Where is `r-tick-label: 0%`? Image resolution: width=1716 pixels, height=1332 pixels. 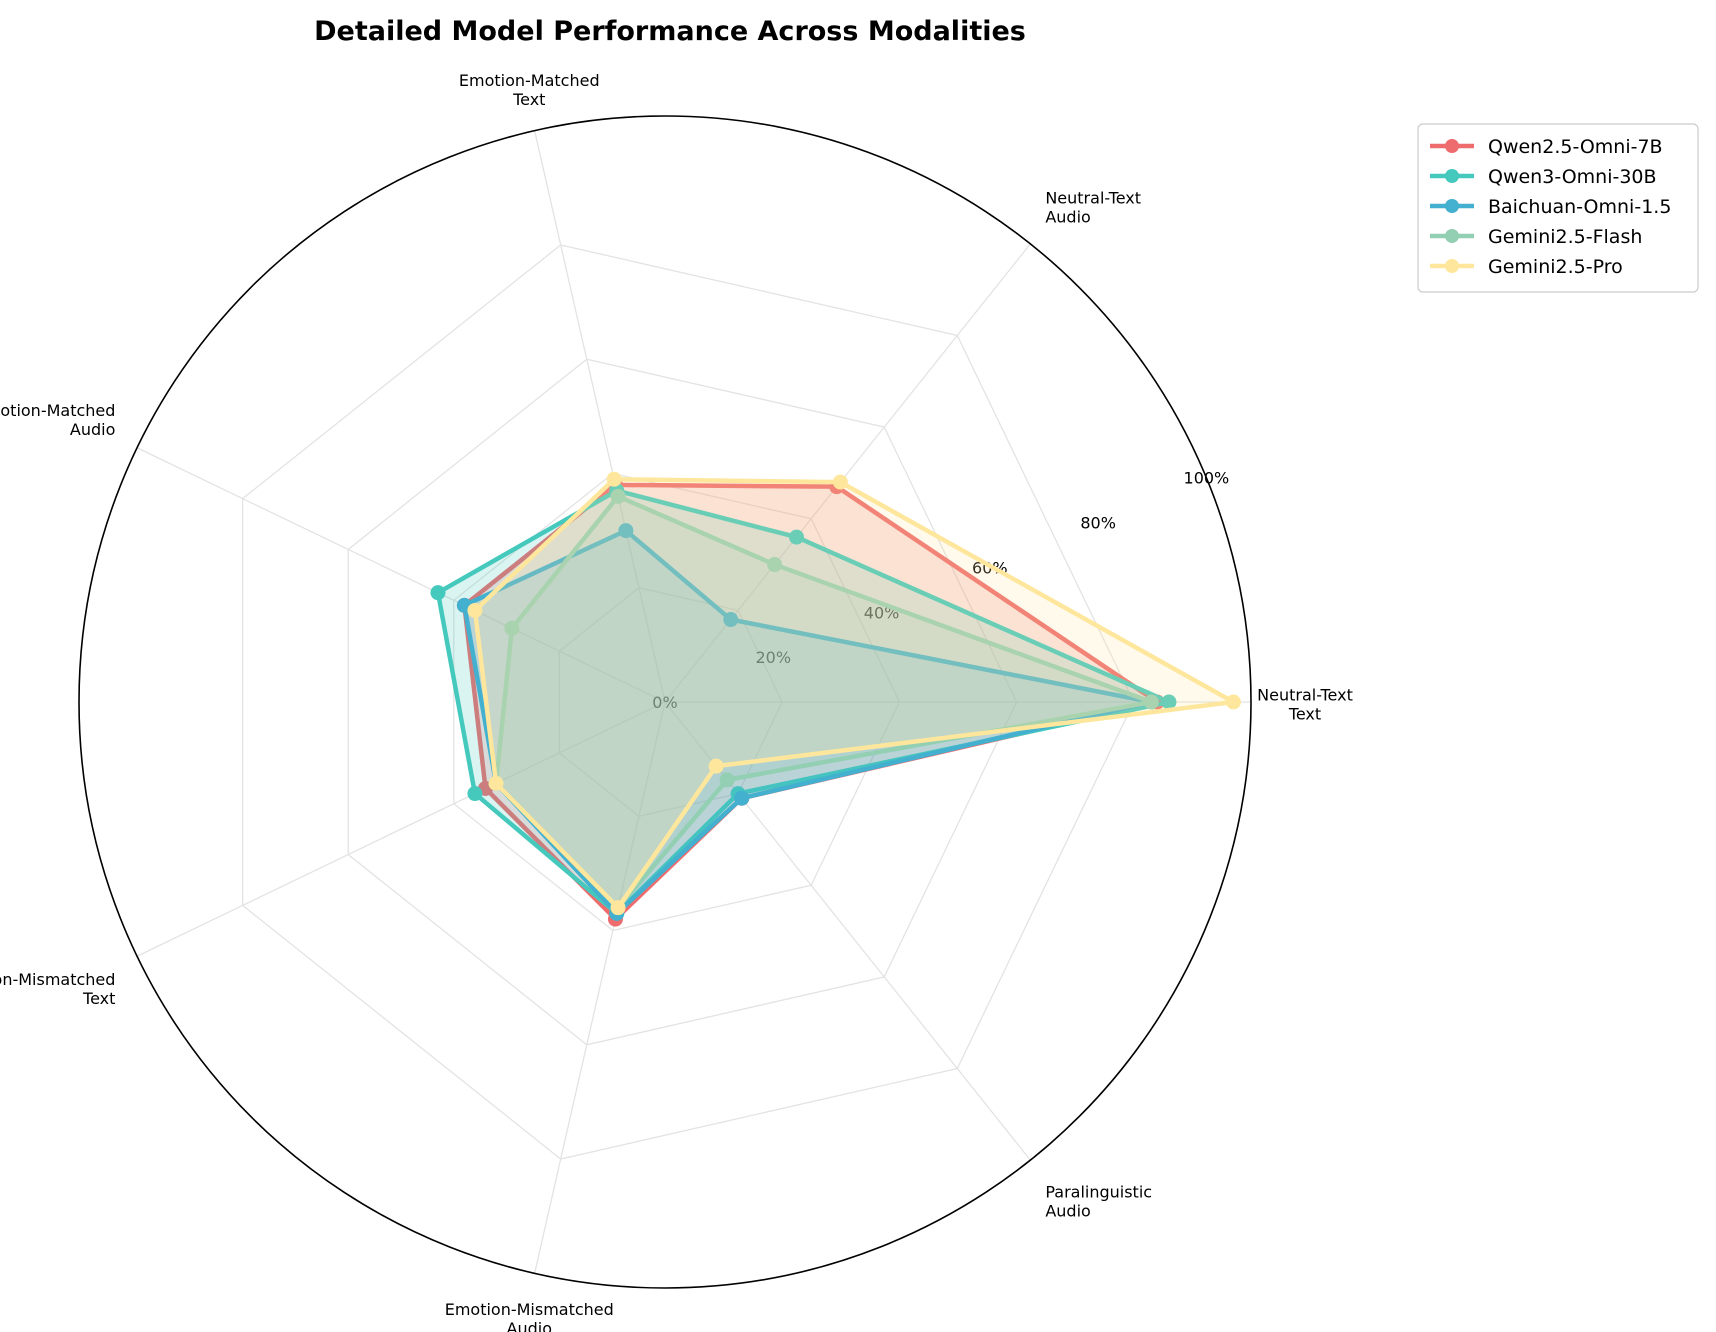
r-tick-label: 0% is located at coordinates (664, 702).